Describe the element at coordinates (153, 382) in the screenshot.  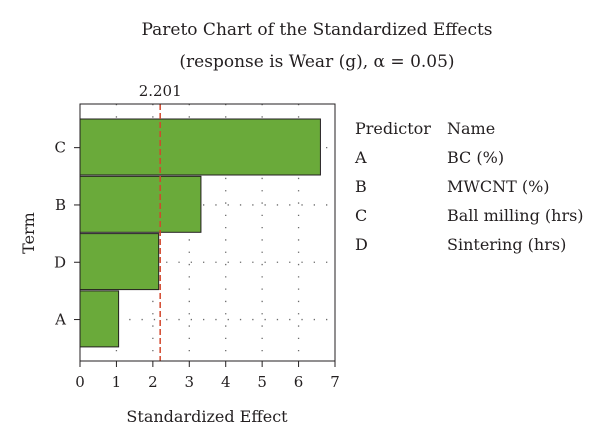
I see `x-tick-label: 2` at that location.